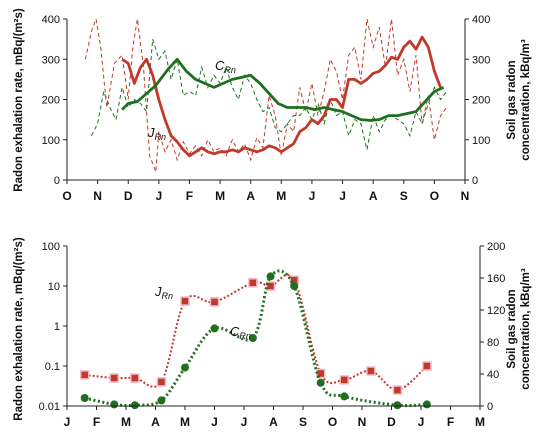 This screenshot has width=550, height=439. What do you see at coordinates (235, 331) in the screenshot?
I see `bottom-label-c-main: C` at bounding box center [235, 331].